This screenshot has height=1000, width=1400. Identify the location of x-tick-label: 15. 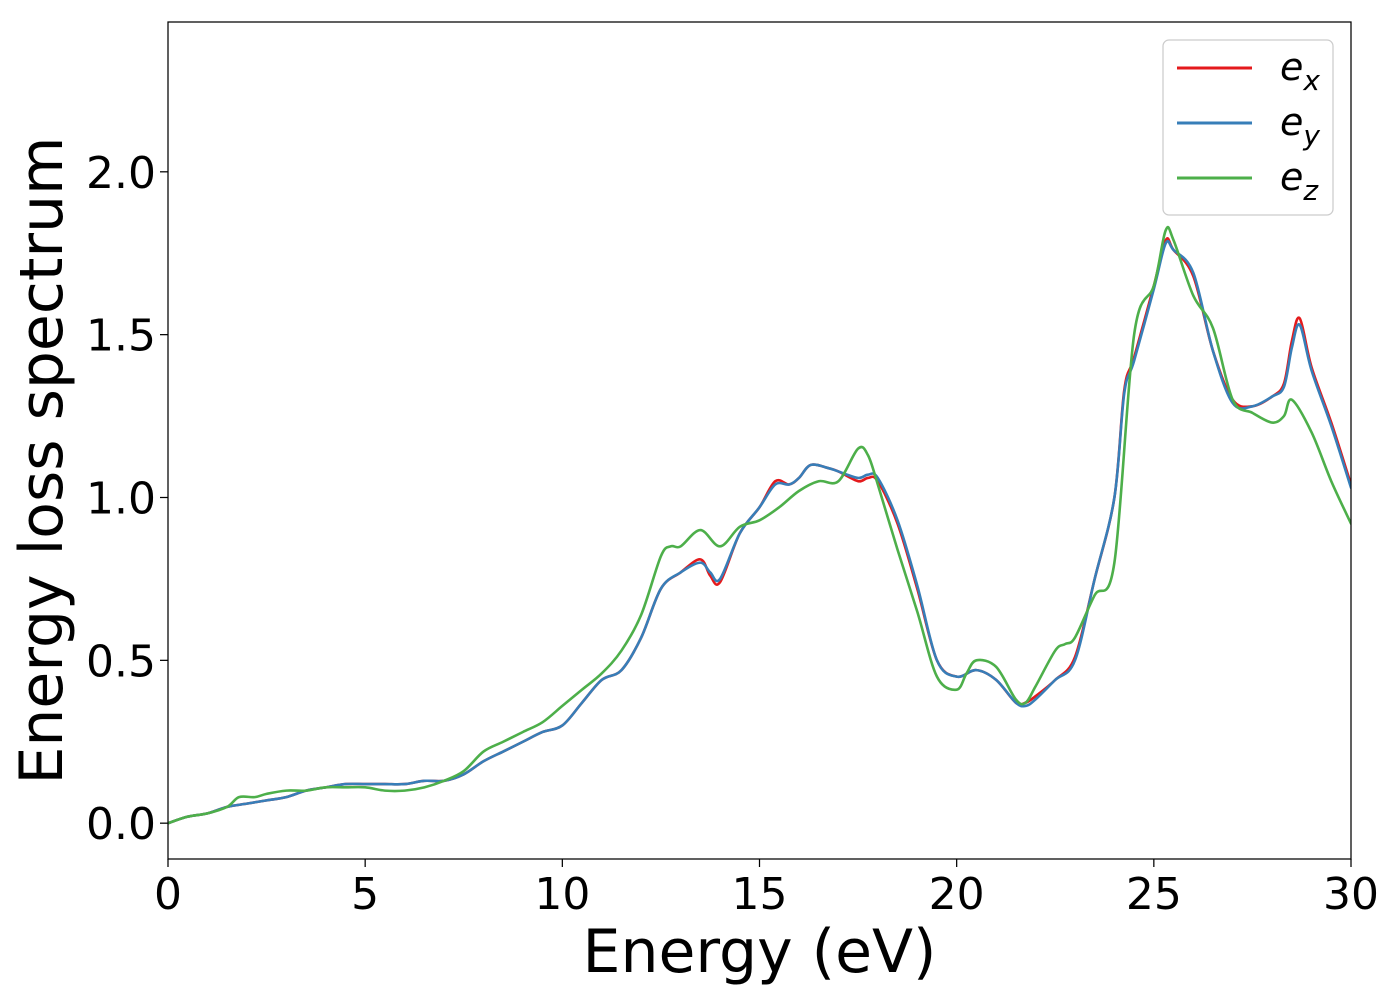
(760, 894).